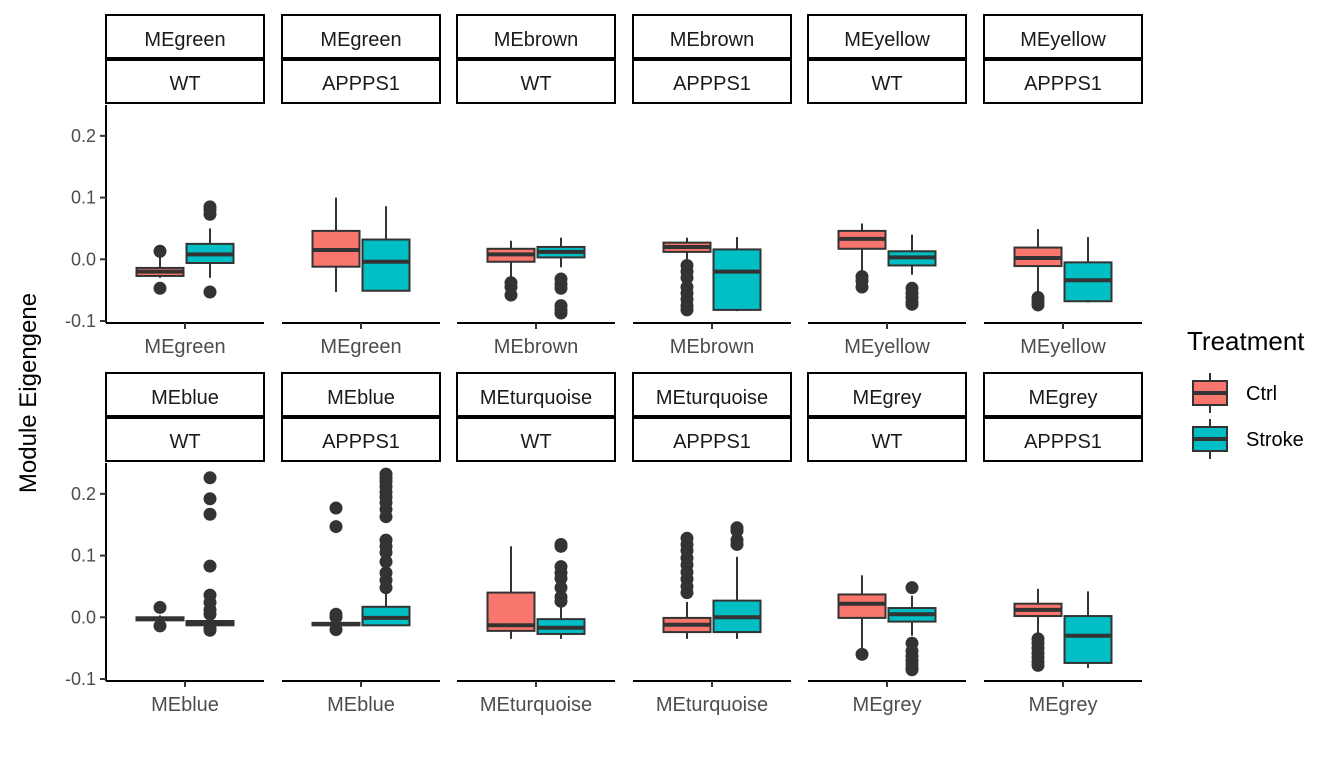 The width and height of the screenshot is (1344, 773). Describe the element at coordinates (1246, 341) in the screenshot. I see `legend-title: Treatment` at that location.